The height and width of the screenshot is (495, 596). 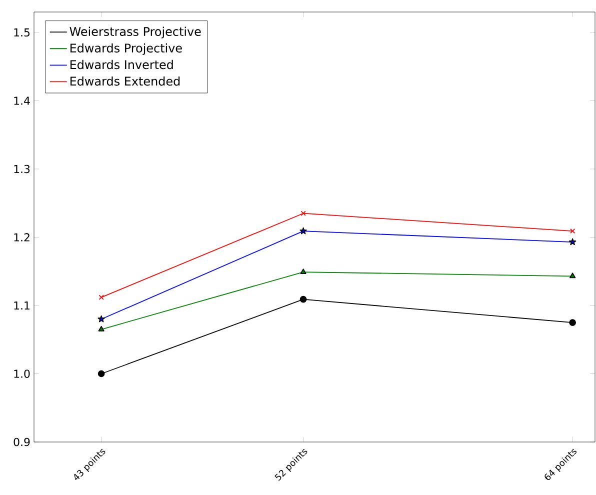 What do you see at coordinates (22, 32) in the screenshot?
I see `y-tick-label: 1.5` at bounding box center [22, 32].